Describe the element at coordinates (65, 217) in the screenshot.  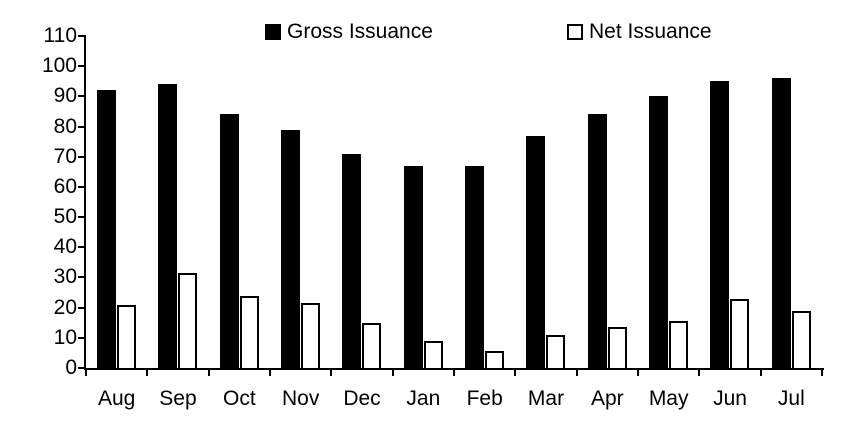
I see `y-axis-tick-label: 50` at that location.